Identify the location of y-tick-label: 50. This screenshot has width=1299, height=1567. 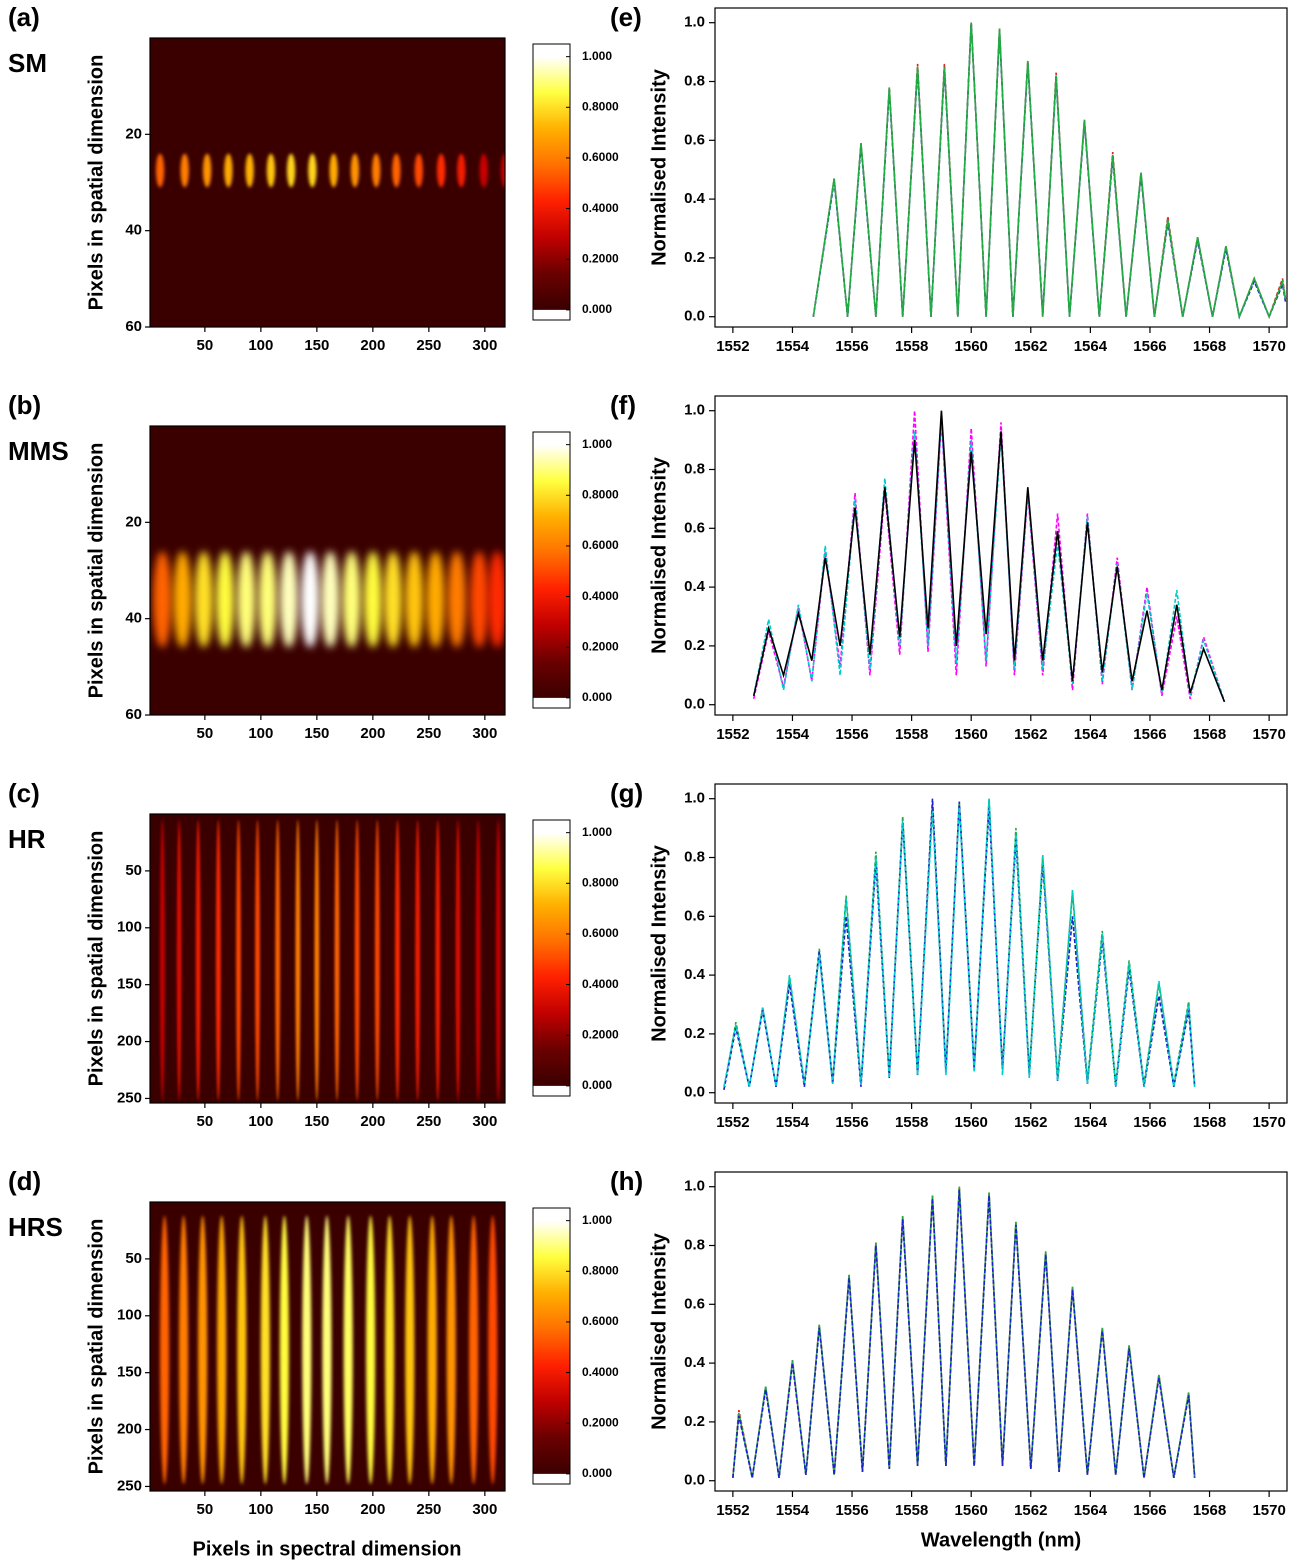
(133, 1258).